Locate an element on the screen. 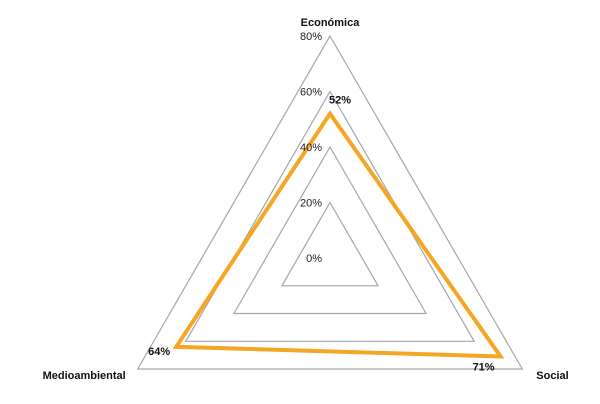 This screenshot has width=600, height=404. axis-title-2: Medioambiental is located at coordinates (84, 376).